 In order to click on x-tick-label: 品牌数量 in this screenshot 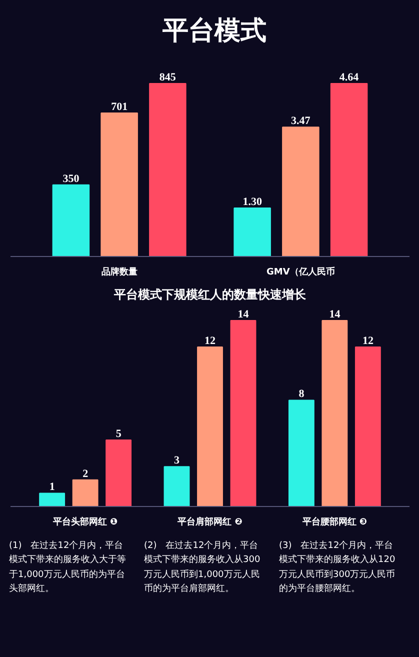, I will do `click(119, 272)`.